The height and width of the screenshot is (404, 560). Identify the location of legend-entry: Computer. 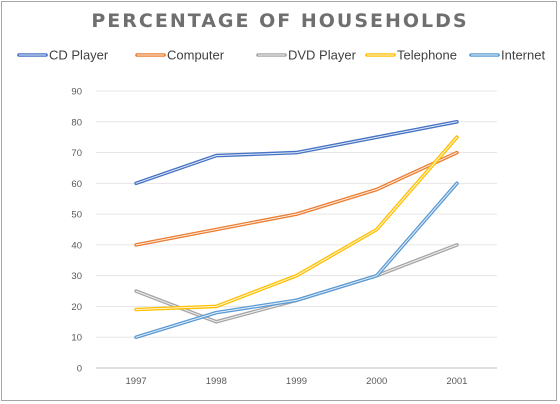
(180, 55).